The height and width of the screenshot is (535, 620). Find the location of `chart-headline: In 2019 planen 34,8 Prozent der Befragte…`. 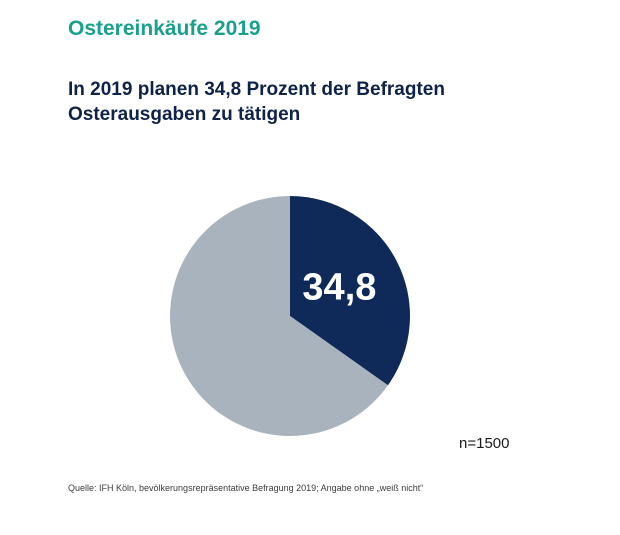

chart-headline: In 2019 planen 34,8 Prozent der Befragte… is located at coordinates (328, 102).